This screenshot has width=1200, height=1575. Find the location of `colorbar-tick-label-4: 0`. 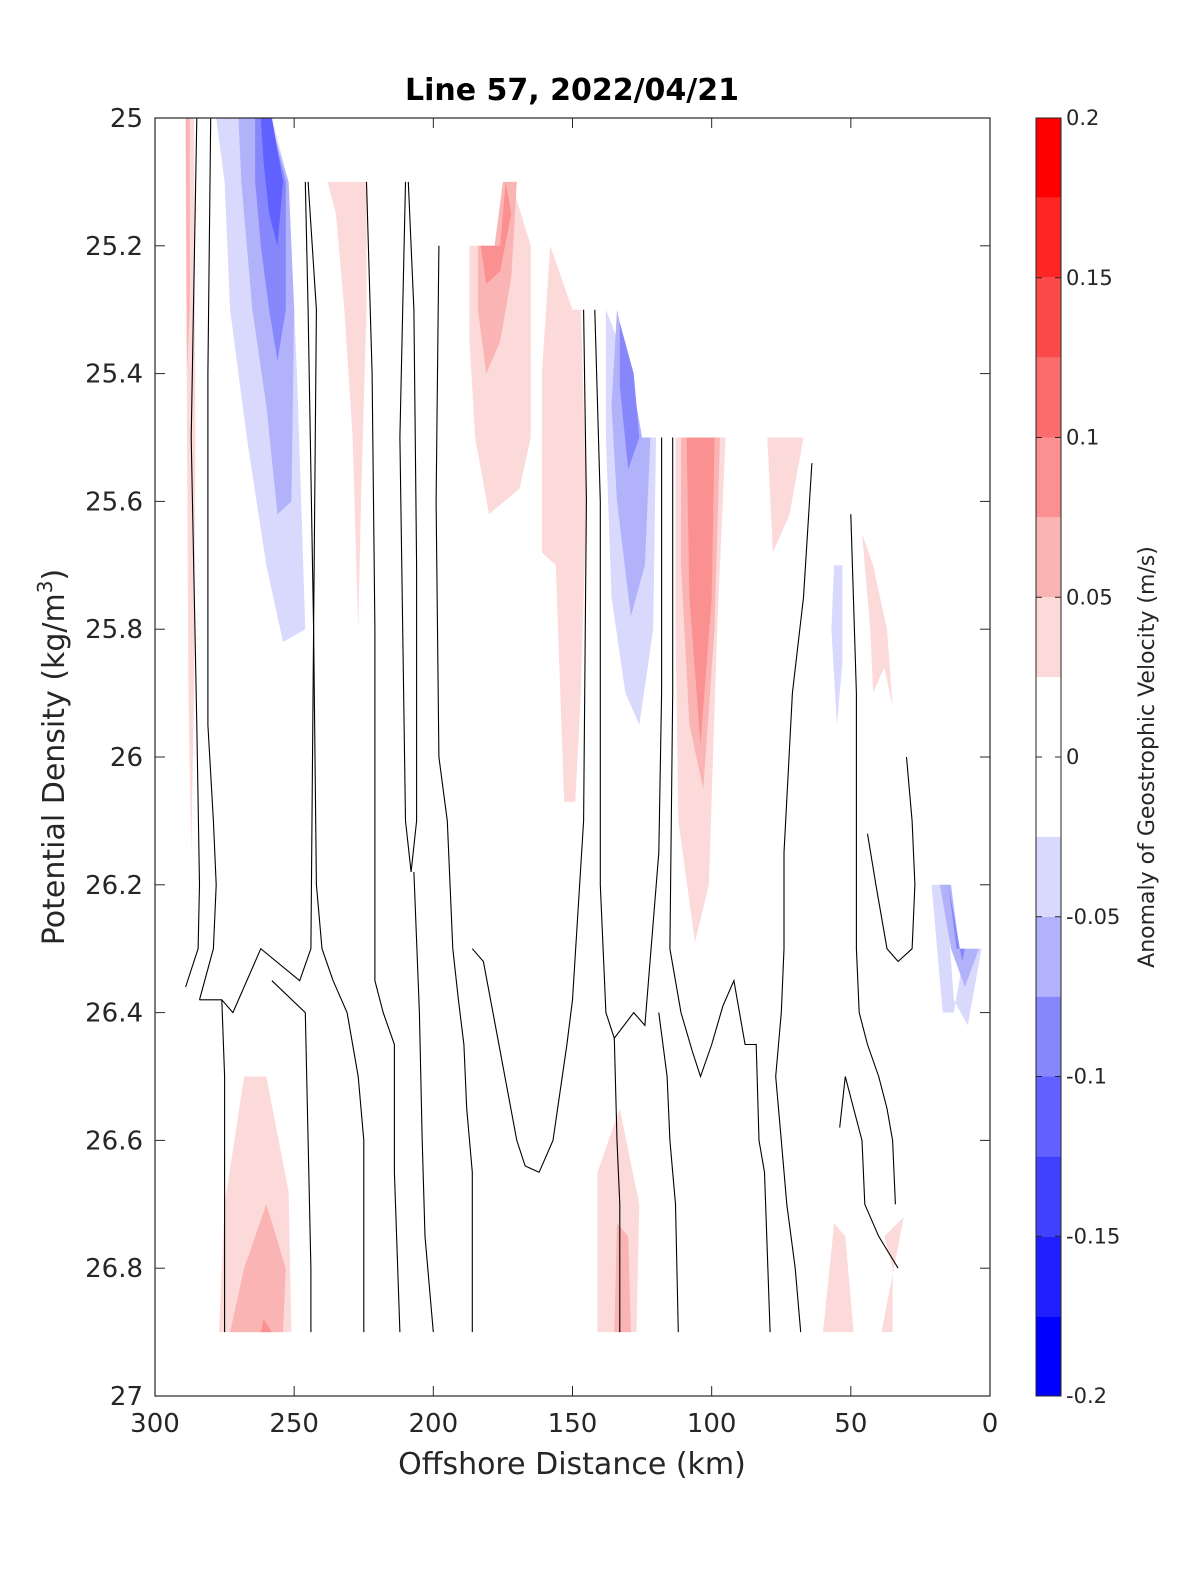

colorbar-tick-label-4: 0 is located at coordinates (1072, 757).